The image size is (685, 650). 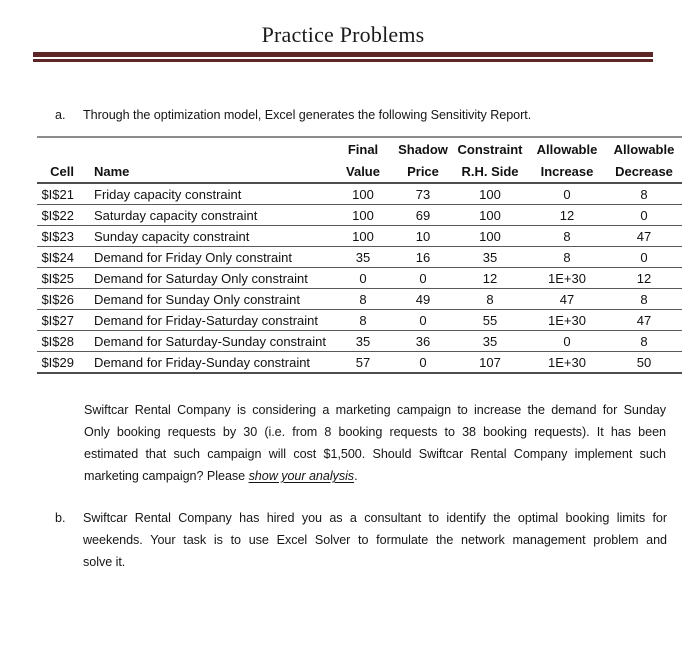 What do you see at coordinates (59, 172) in the screenshot?
I see `header-cell: Cell` at bounding box center [59, 172].